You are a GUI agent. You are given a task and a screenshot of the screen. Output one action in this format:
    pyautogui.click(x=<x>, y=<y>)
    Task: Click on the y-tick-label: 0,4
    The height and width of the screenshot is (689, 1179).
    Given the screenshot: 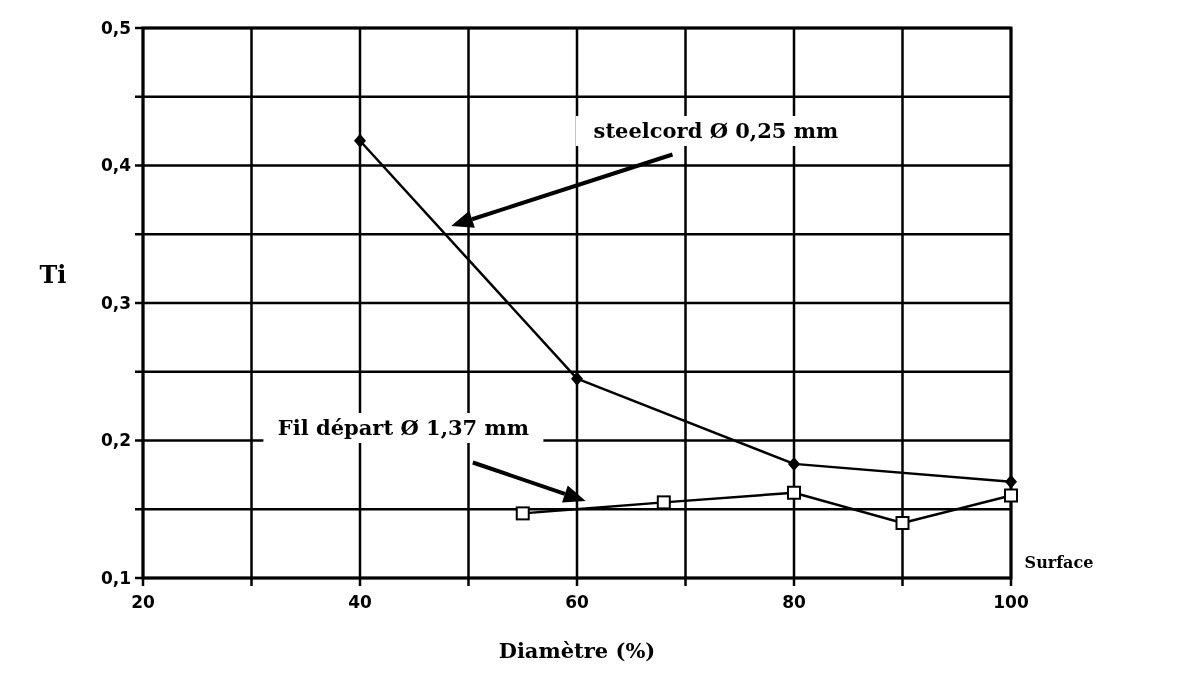 What is the action you would take?
    pyautogui.click(x=116, y=165)
    